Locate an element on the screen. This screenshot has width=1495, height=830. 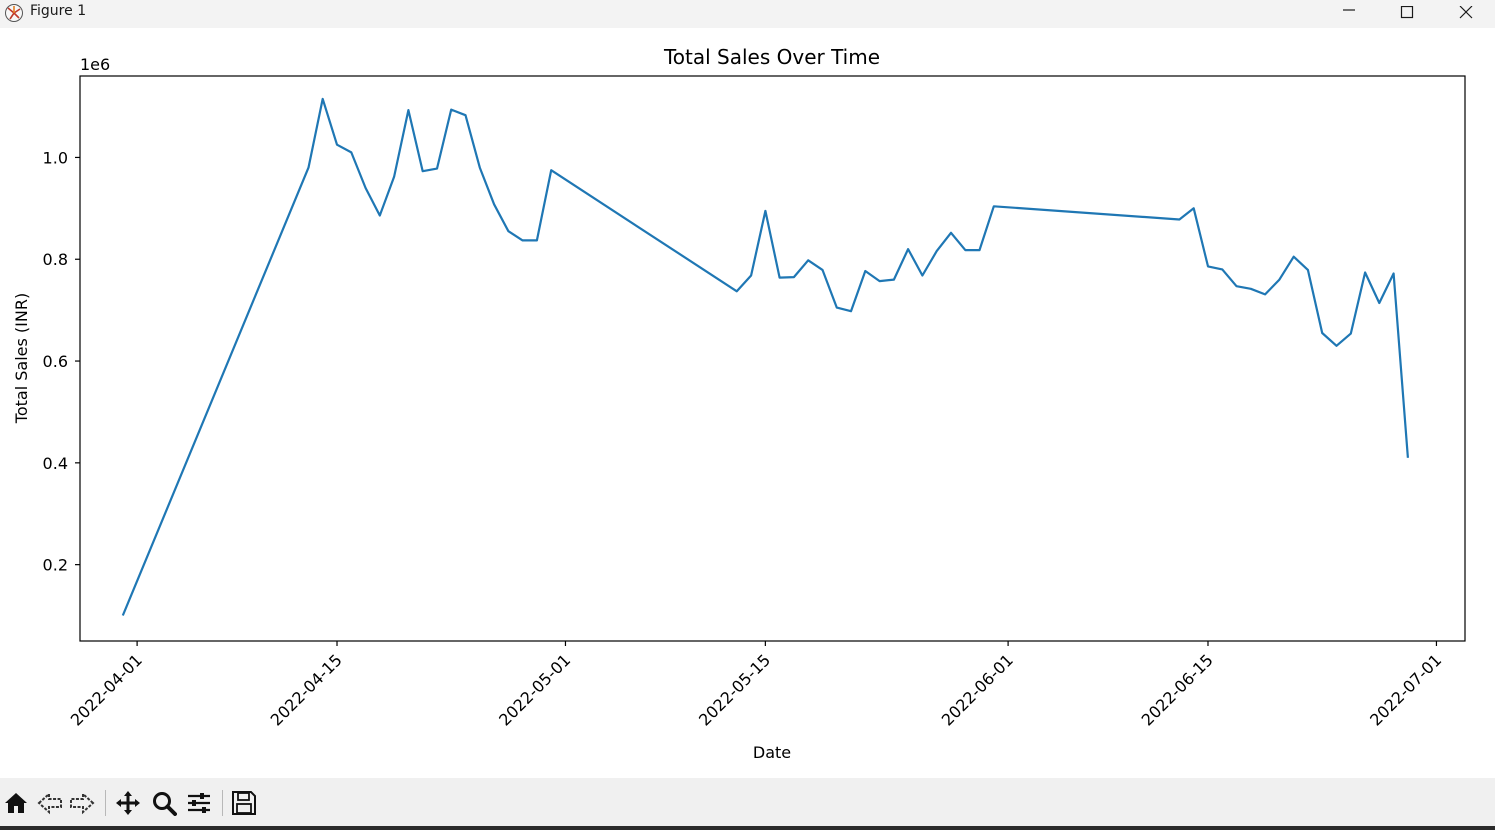
home-button is located at coordinates (16, 803).